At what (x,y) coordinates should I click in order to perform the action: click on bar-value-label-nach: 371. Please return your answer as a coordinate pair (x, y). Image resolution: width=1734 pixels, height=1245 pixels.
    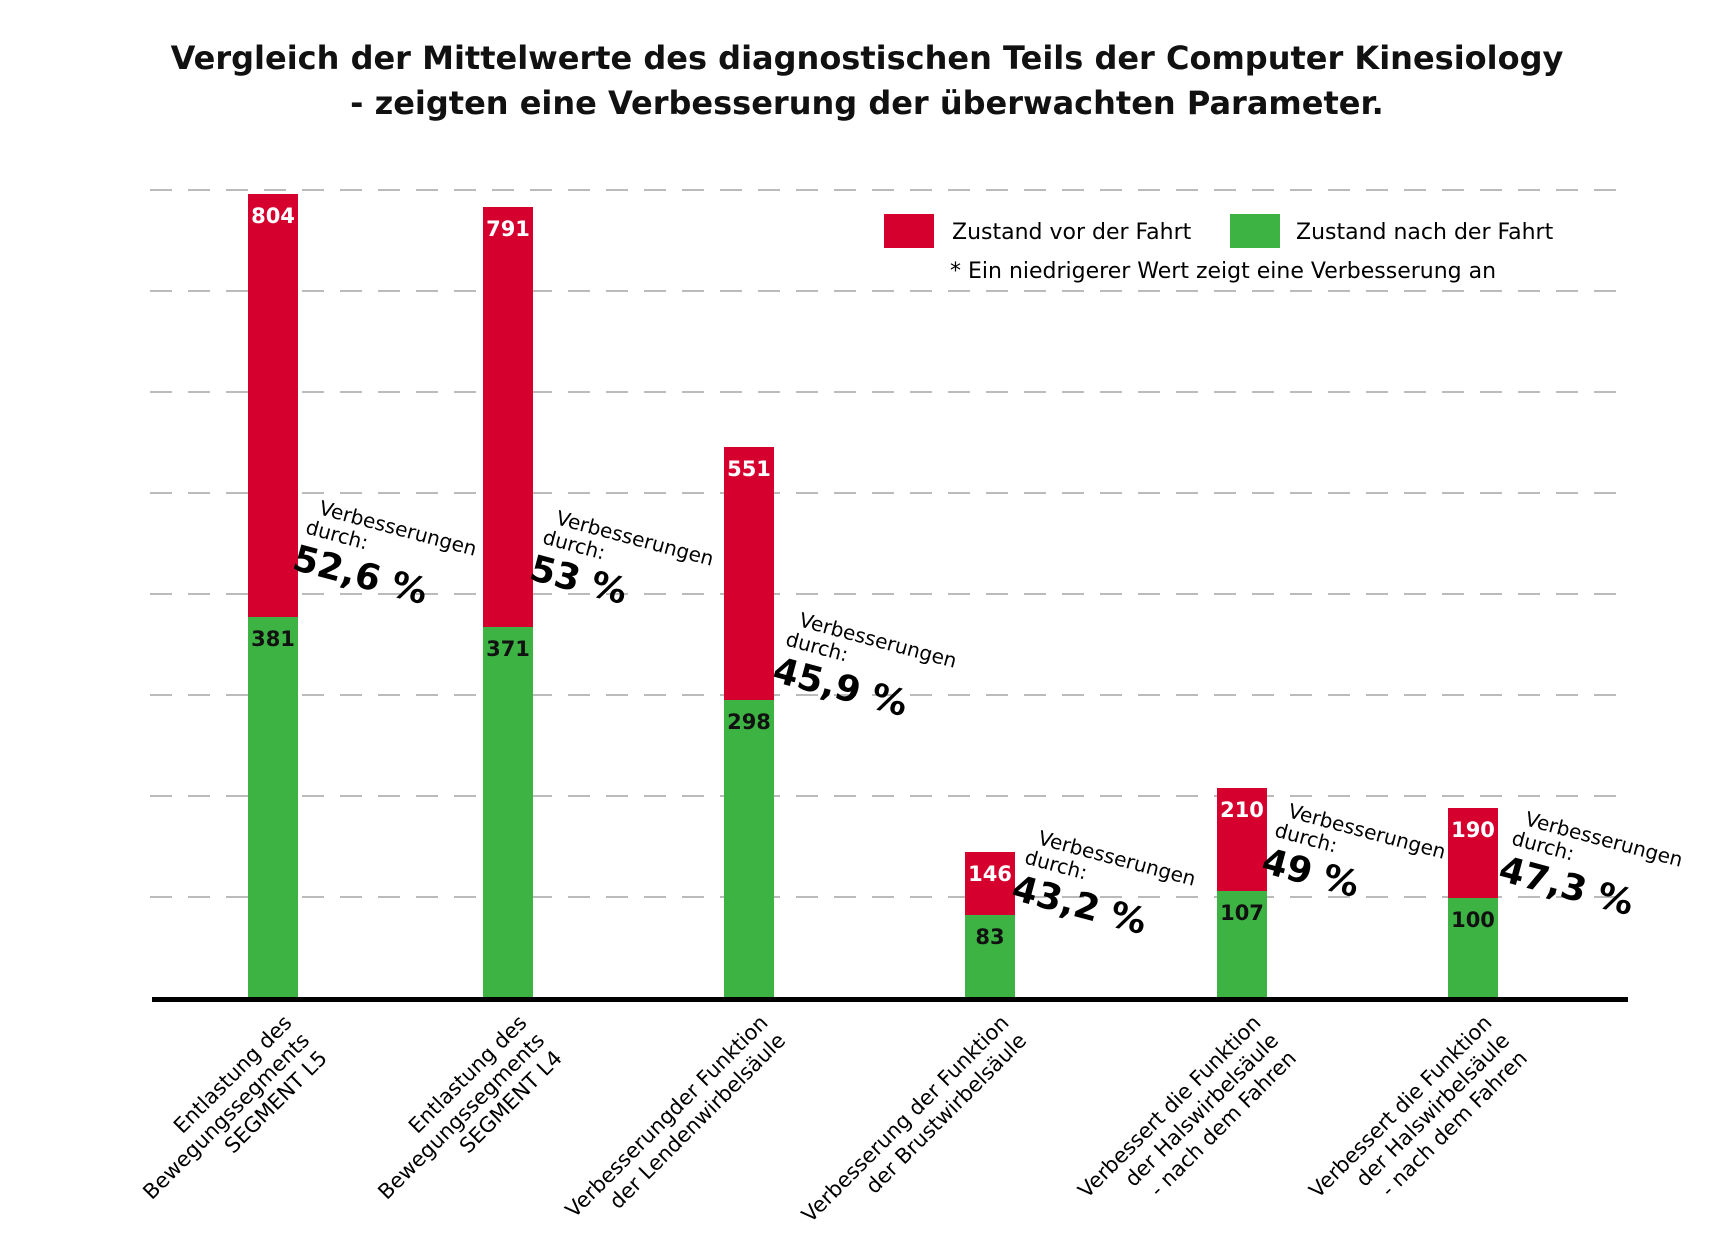
    Looking at the image, I should click on (508, 649).